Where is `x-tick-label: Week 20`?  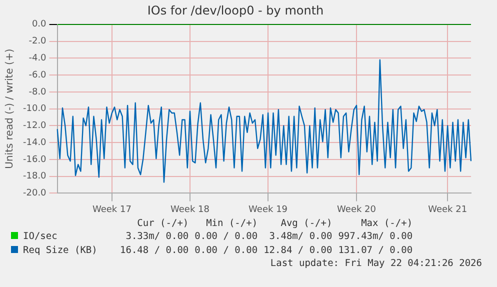
x-tick-label: Week 20 is located at coordinates (356, 209).